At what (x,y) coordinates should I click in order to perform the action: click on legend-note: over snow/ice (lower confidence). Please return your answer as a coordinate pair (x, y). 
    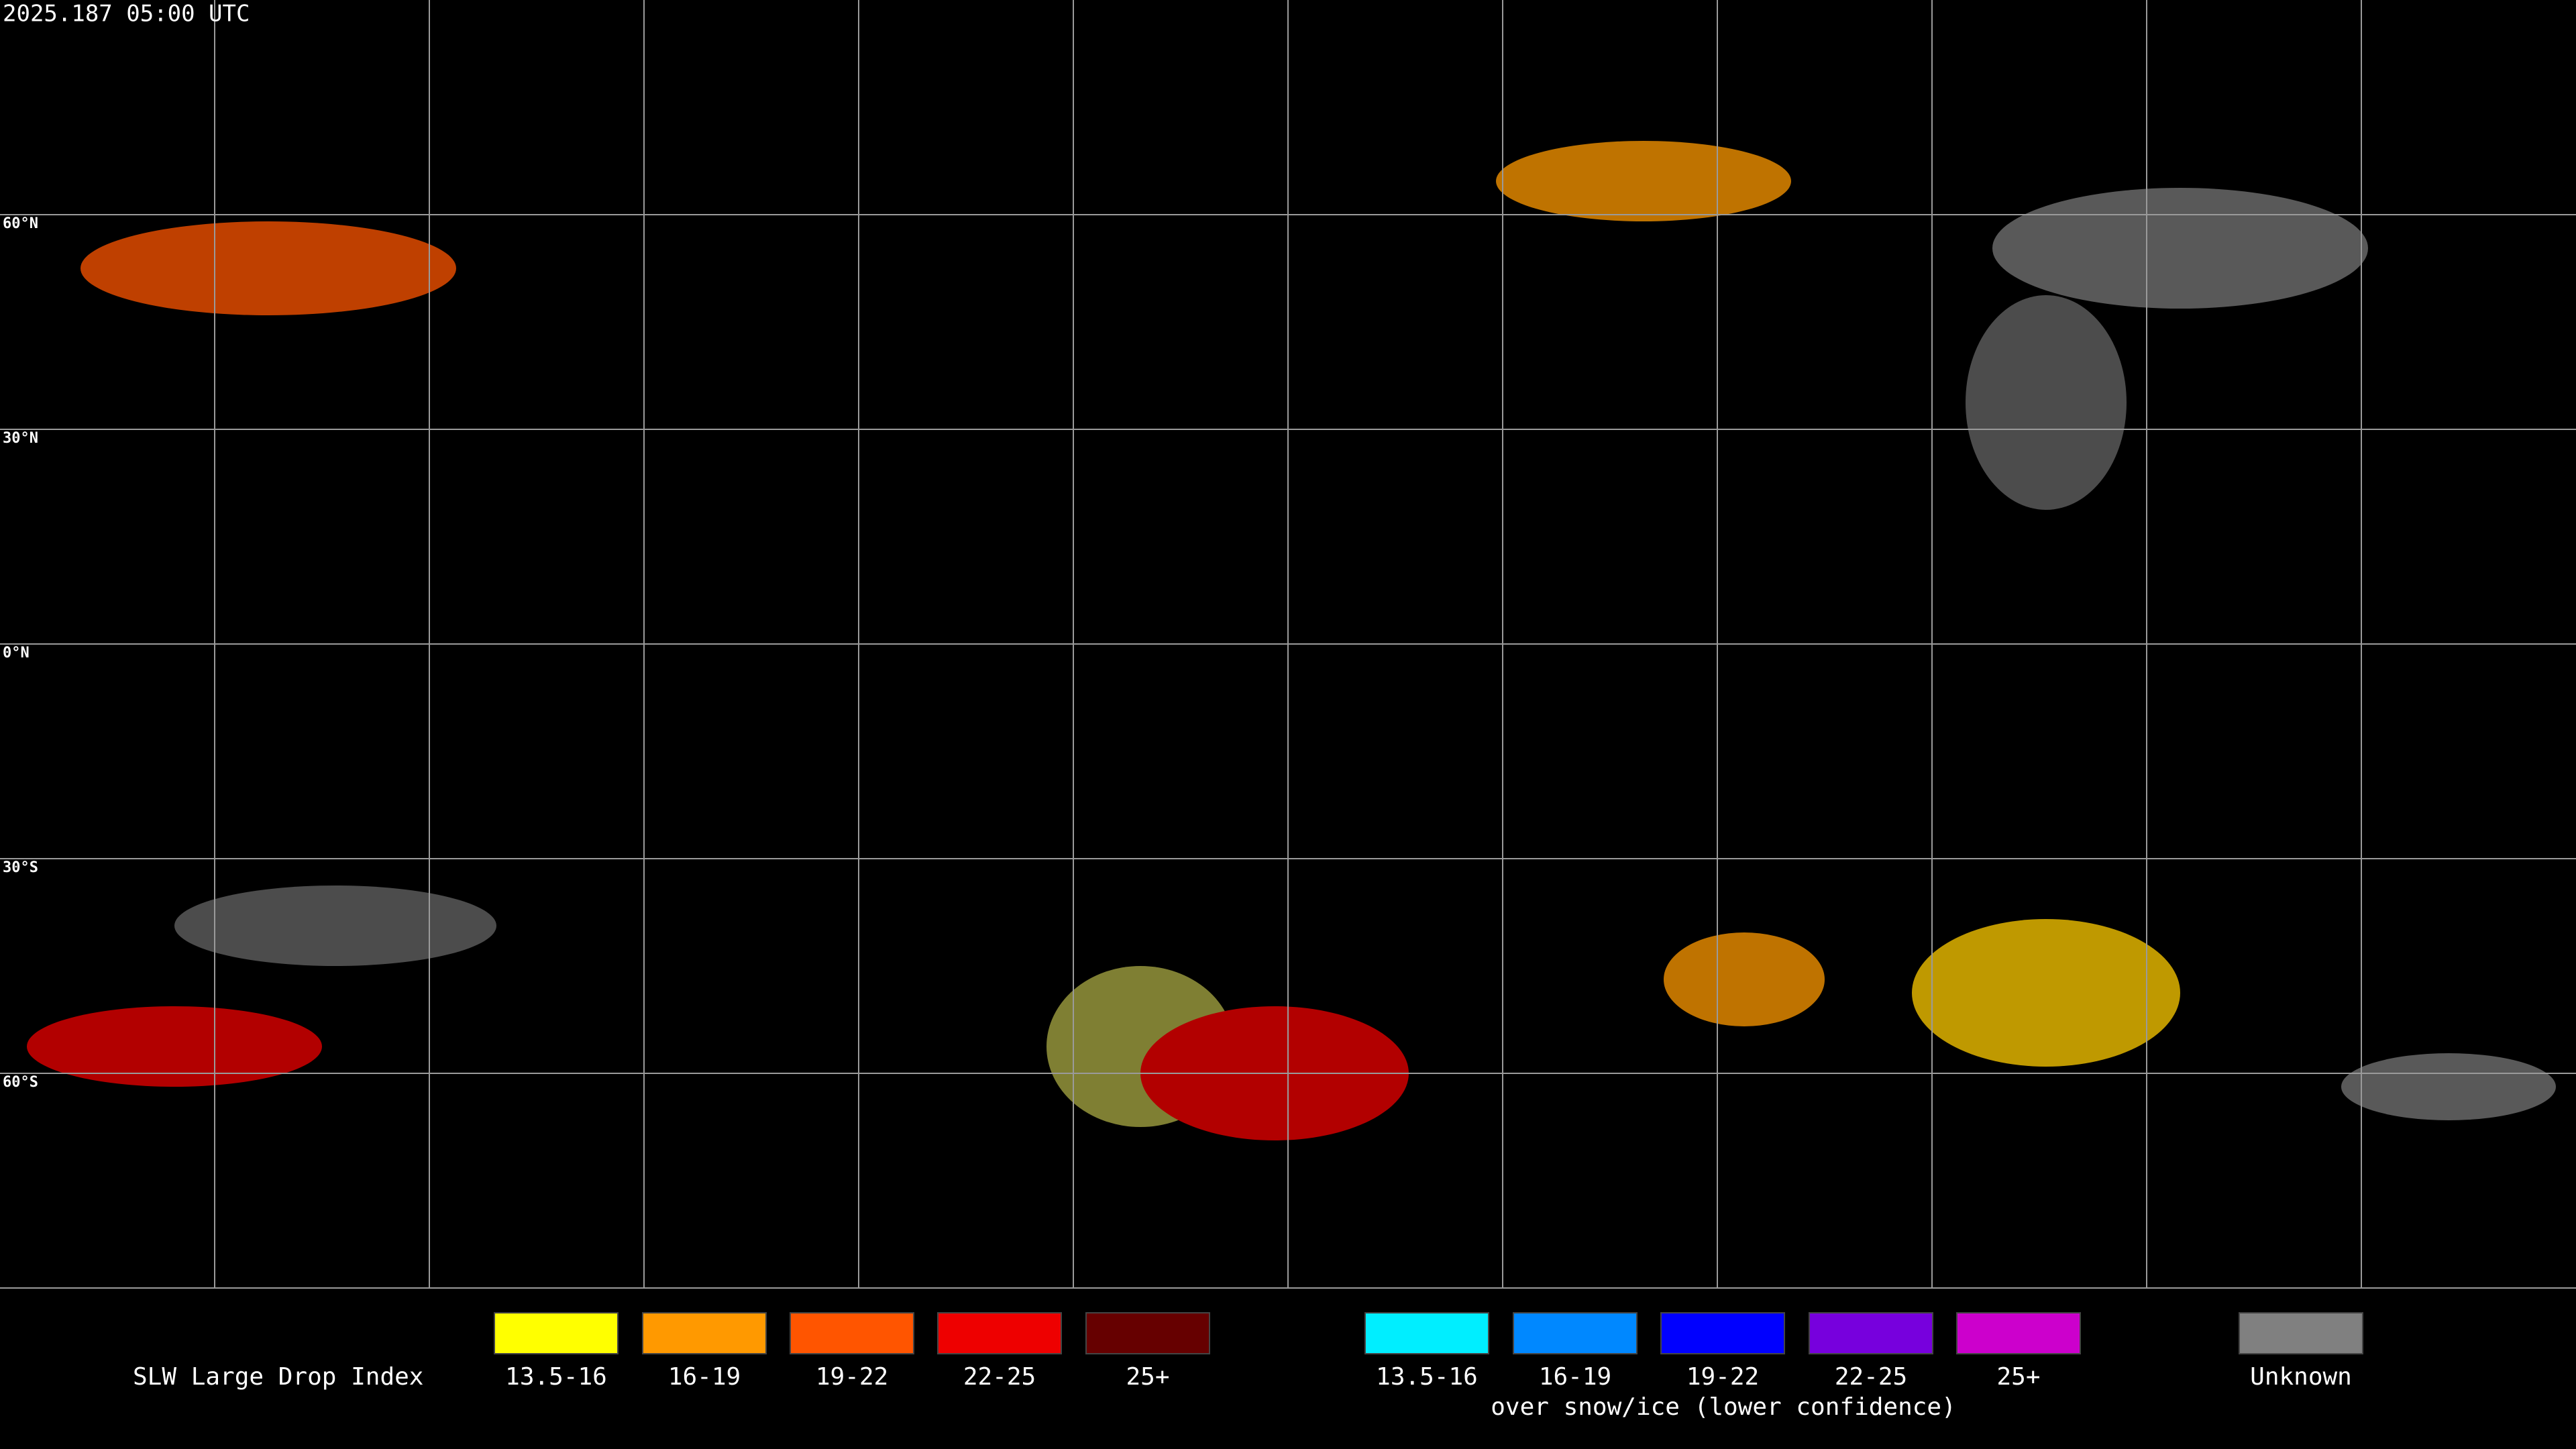
    Looking at the image, I should click on (1723, 1407).